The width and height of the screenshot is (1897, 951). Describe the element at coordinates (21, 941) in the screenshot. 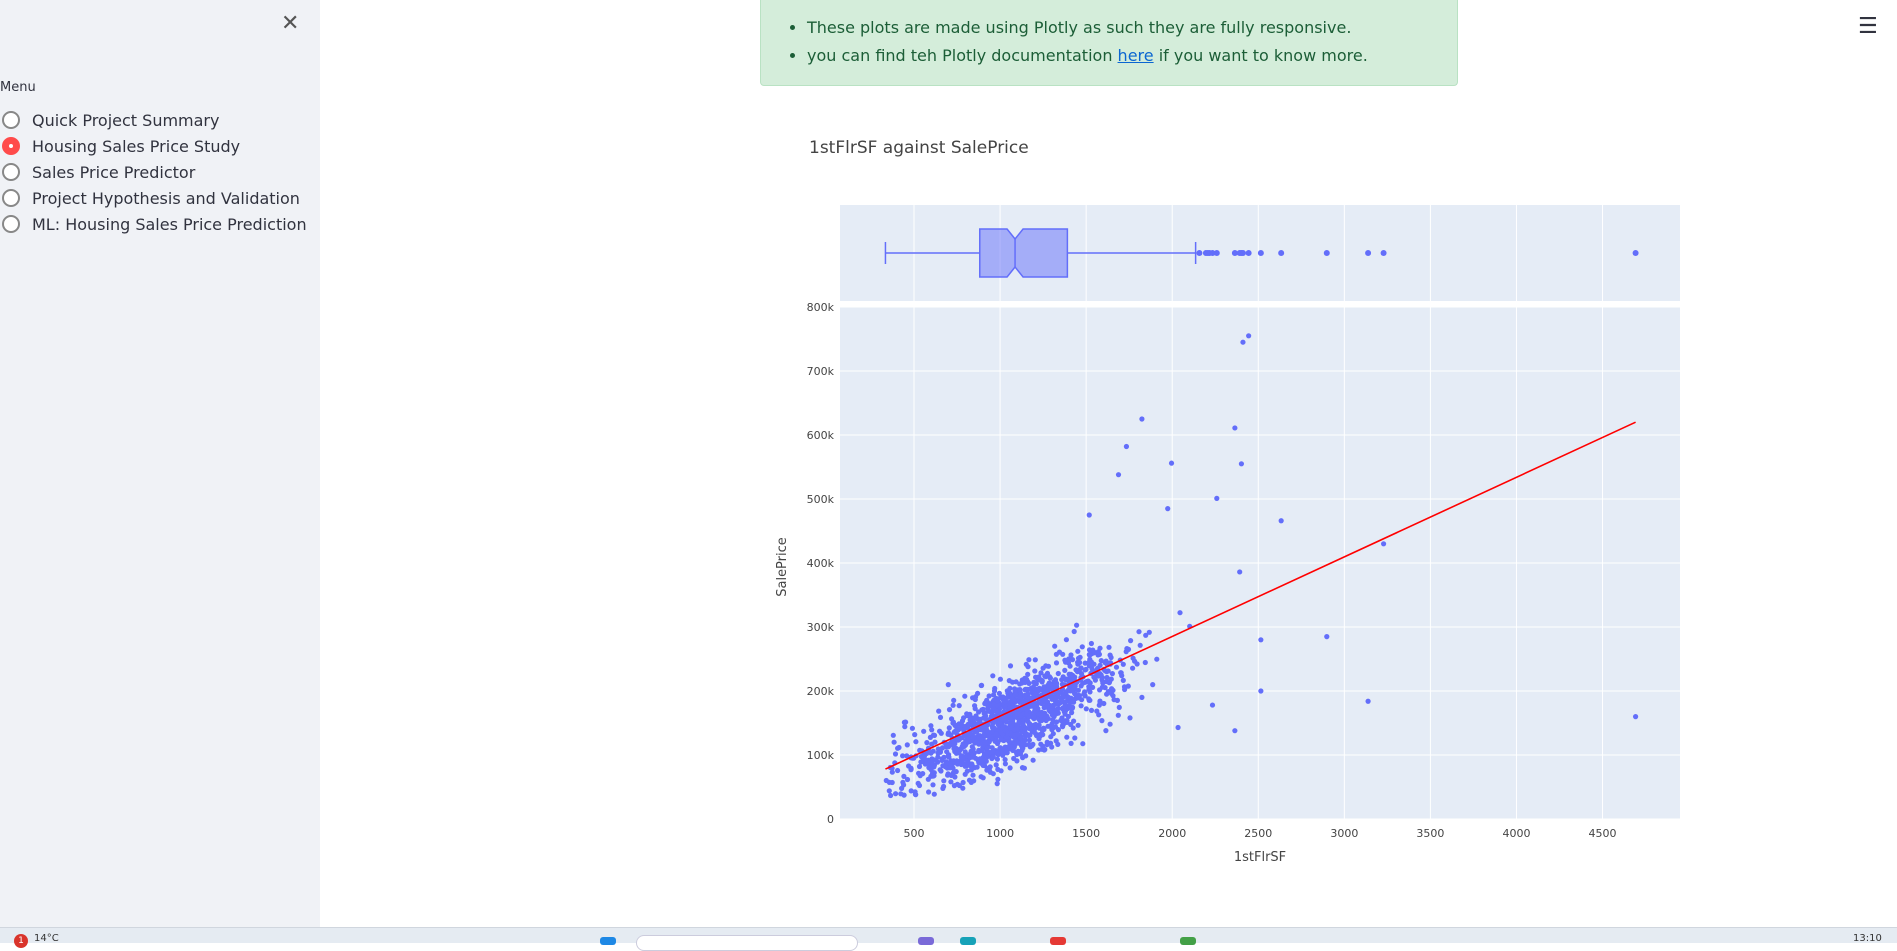

I see `notification-badge: 1` at that location.